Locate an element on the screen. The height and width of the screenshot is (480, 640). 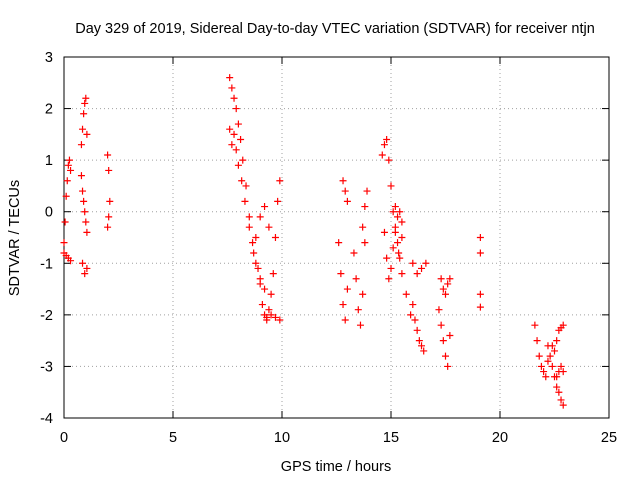
y-tick-label: 0 is located at coordinates (49, 213).